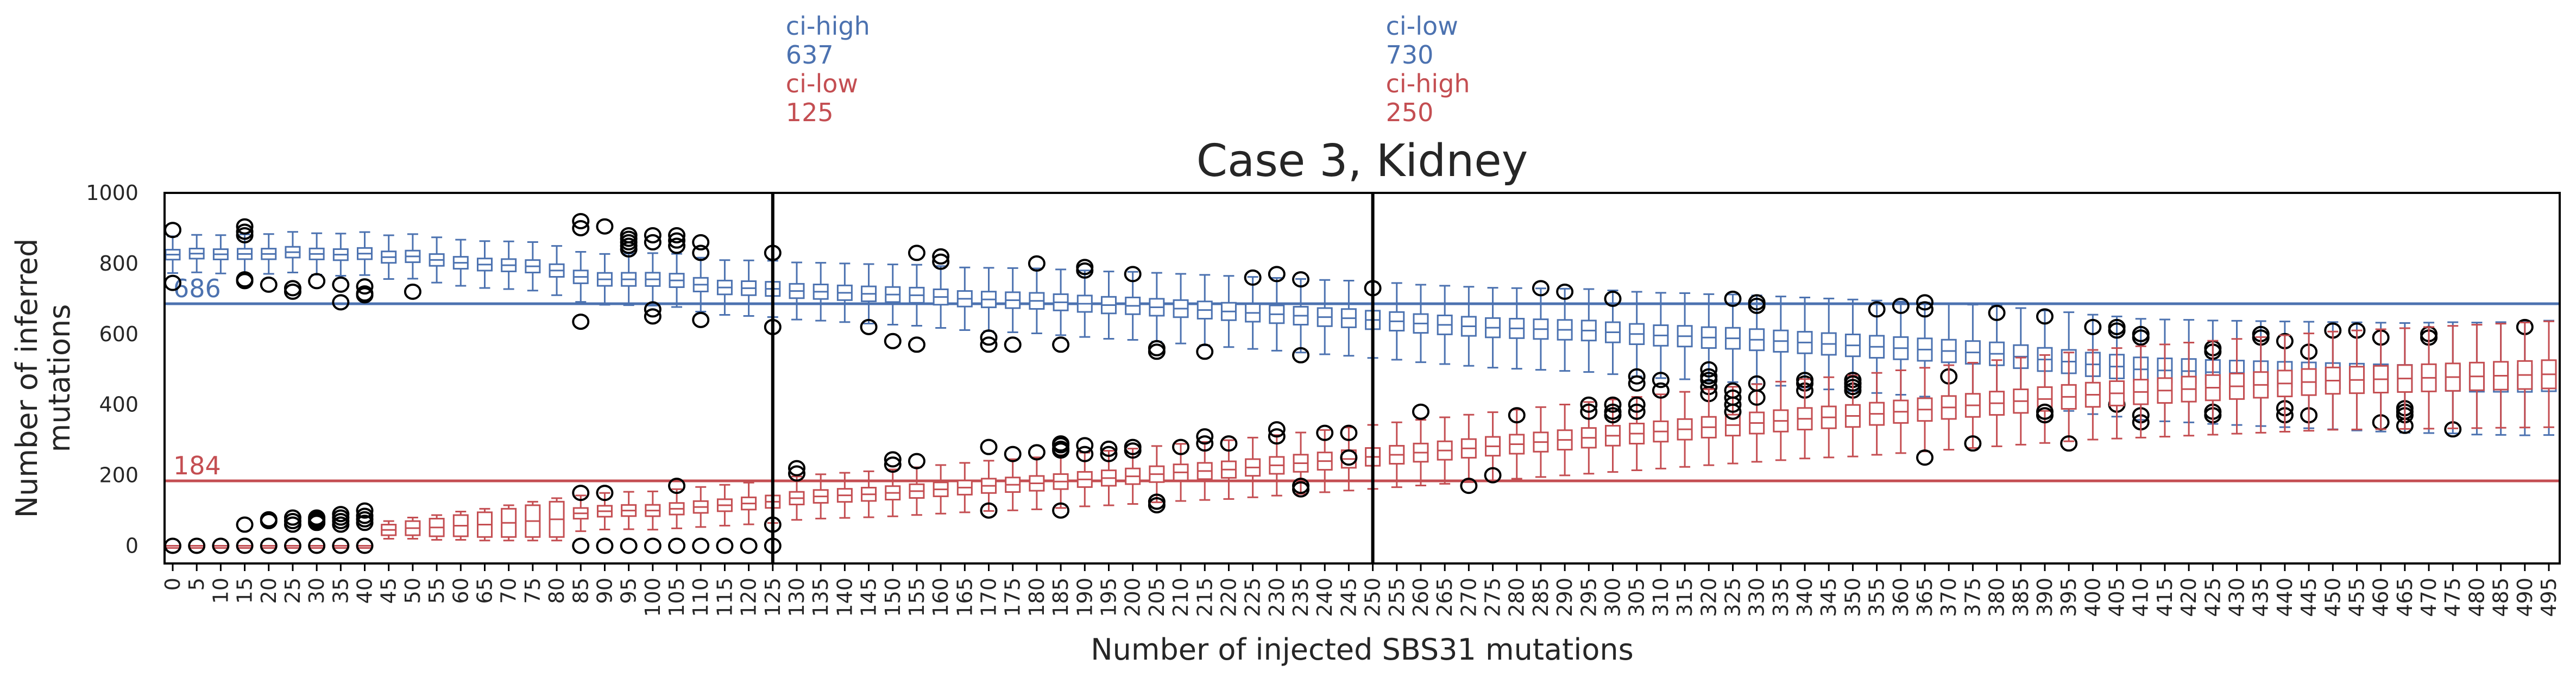  Describe the element at coordinates (821, 597) in the screenshot. I see `x-tick-label: 135` at that location.